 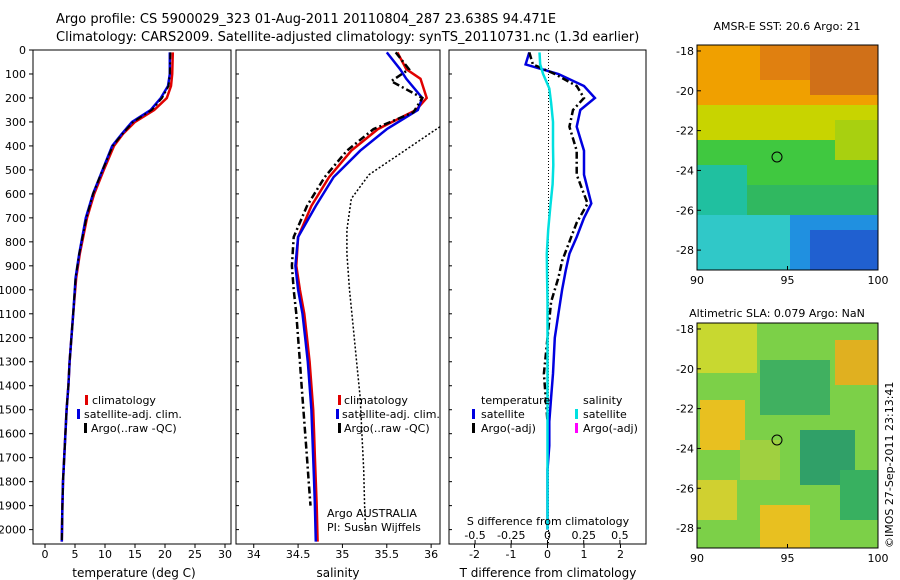 What do you see at coordinates (15, 146) in the screenshot?
I see `depth-tick-label: 400` at bounding box center [15, 146].